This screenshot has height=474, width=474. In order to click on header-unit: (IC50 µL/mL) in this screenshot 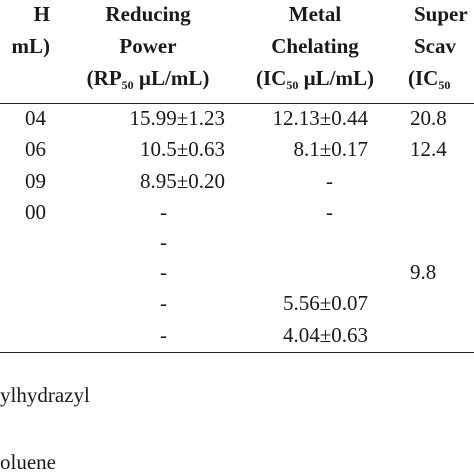, I will do `click(315, 79)`.